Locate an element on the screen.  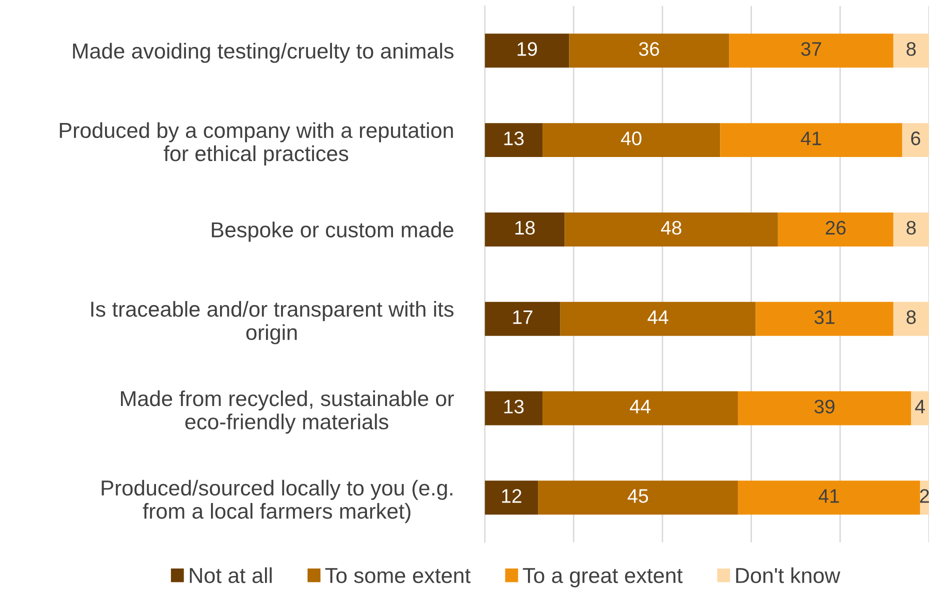
data-label: 18 is located at coordinates (525, 227).